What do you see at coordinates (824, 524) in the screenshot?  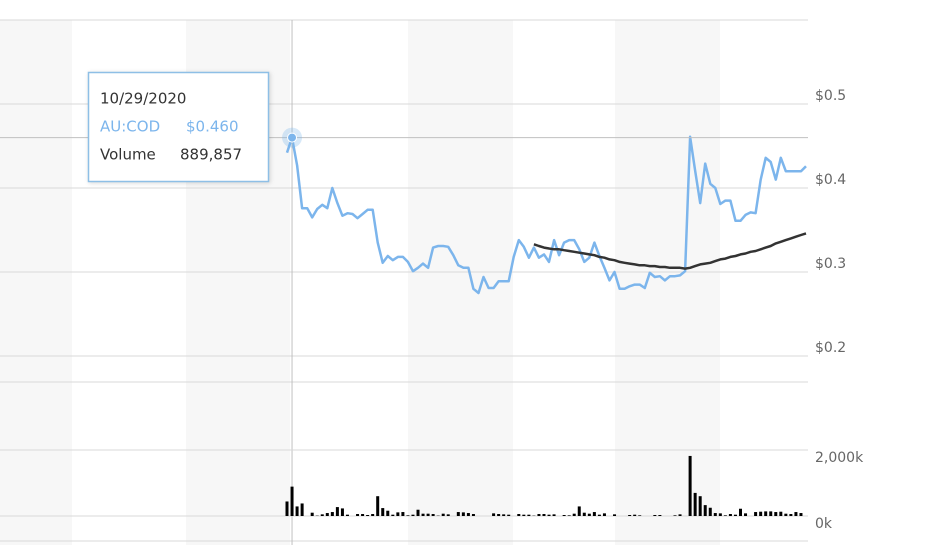 I see `y-tick-label: 0k` at bounding box center [824, 524].